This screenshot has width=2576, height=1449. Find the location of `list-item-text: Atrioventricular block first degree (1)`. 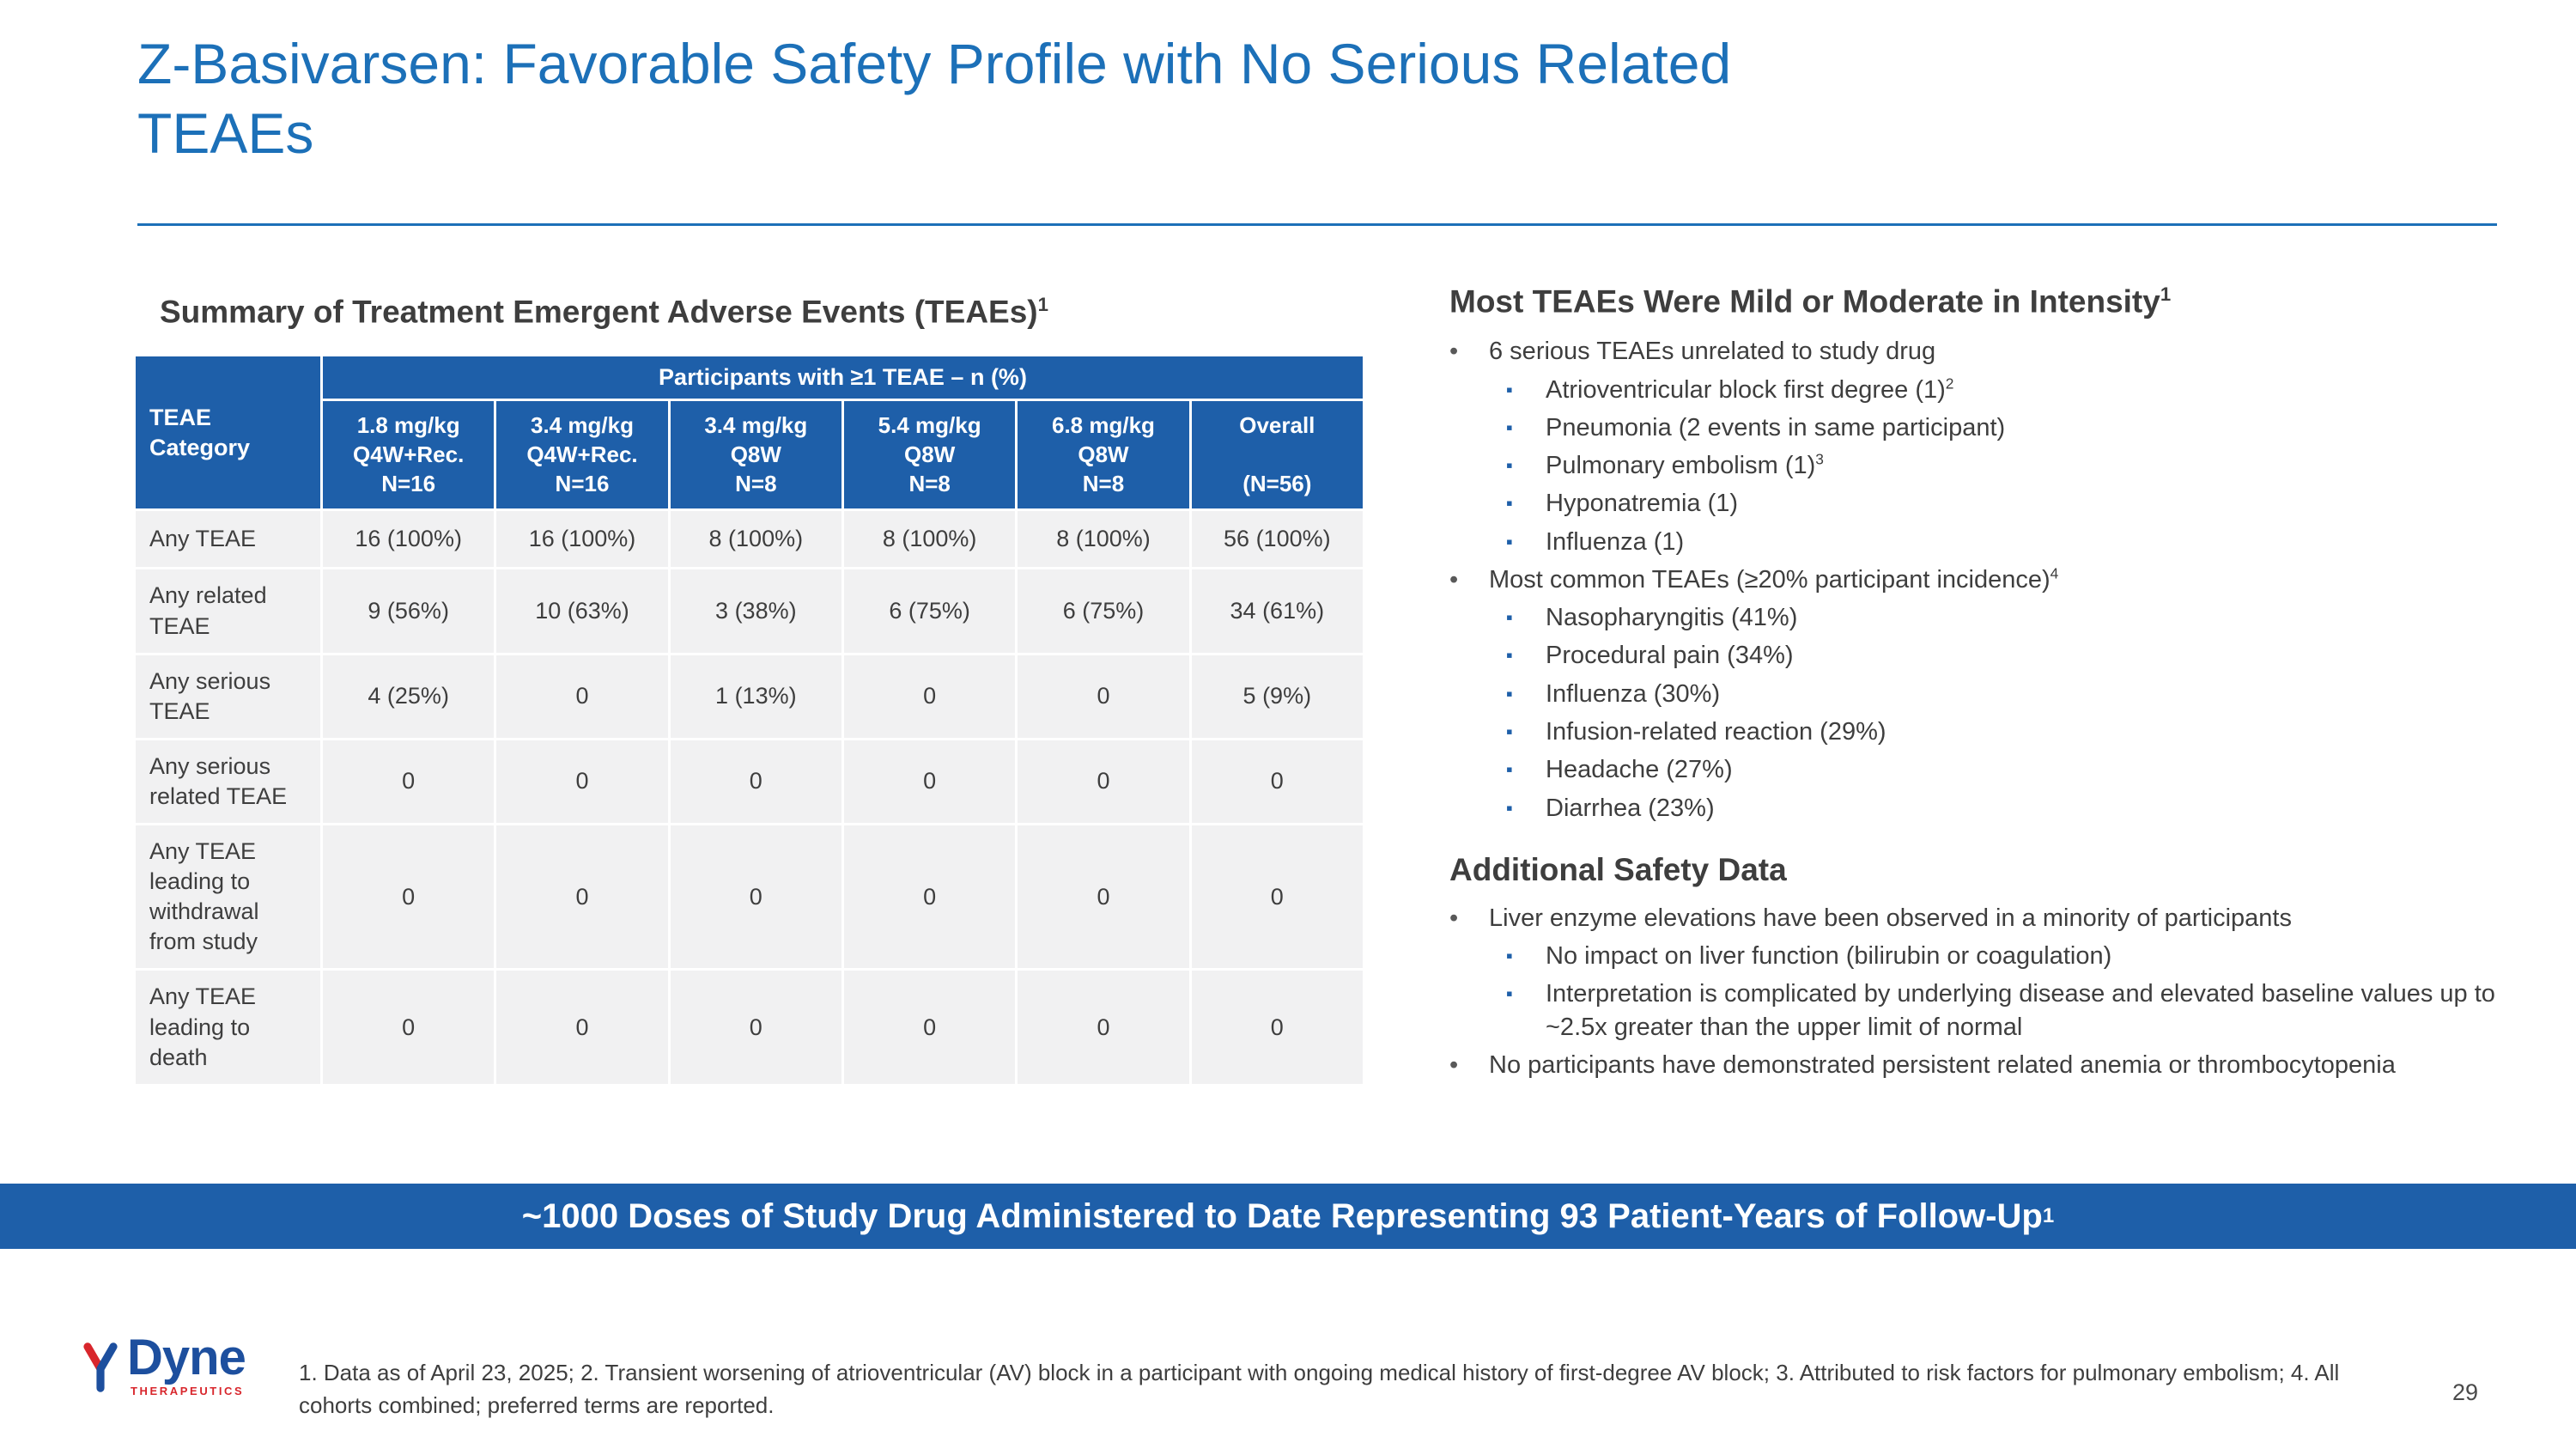

list-item-text: Atrioventricular block first degree (1) is located at coordinates (1746, 389).